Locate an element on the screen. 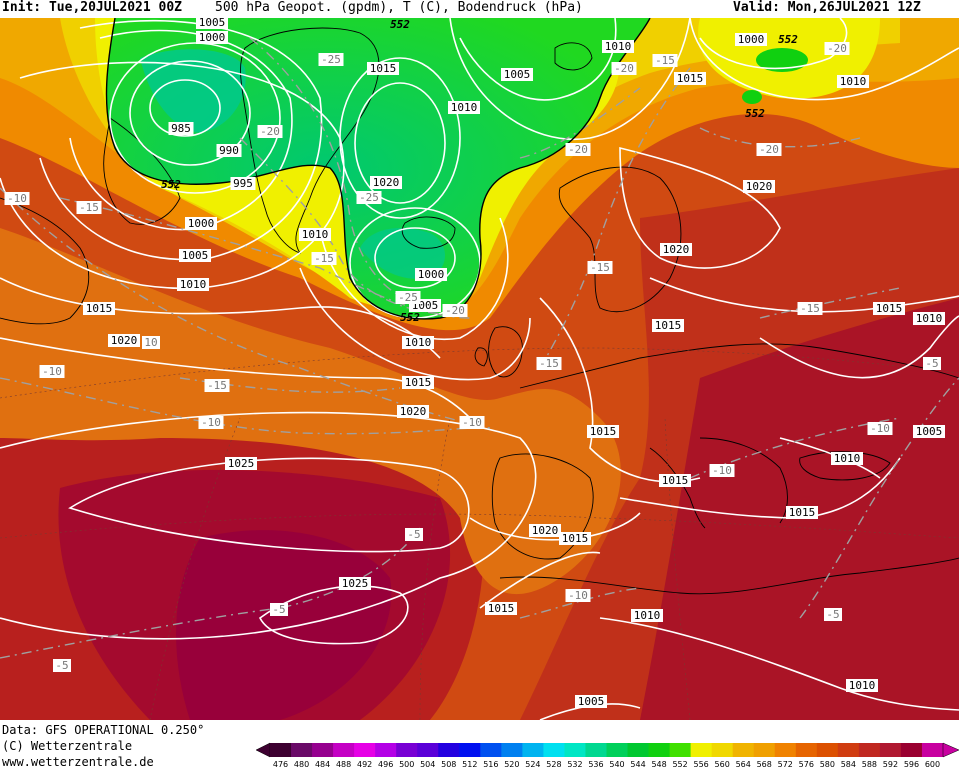 Image resolution: width=959 pixels, height=772 pixels. isobar-1010-east is located at coordinates (859, 347).